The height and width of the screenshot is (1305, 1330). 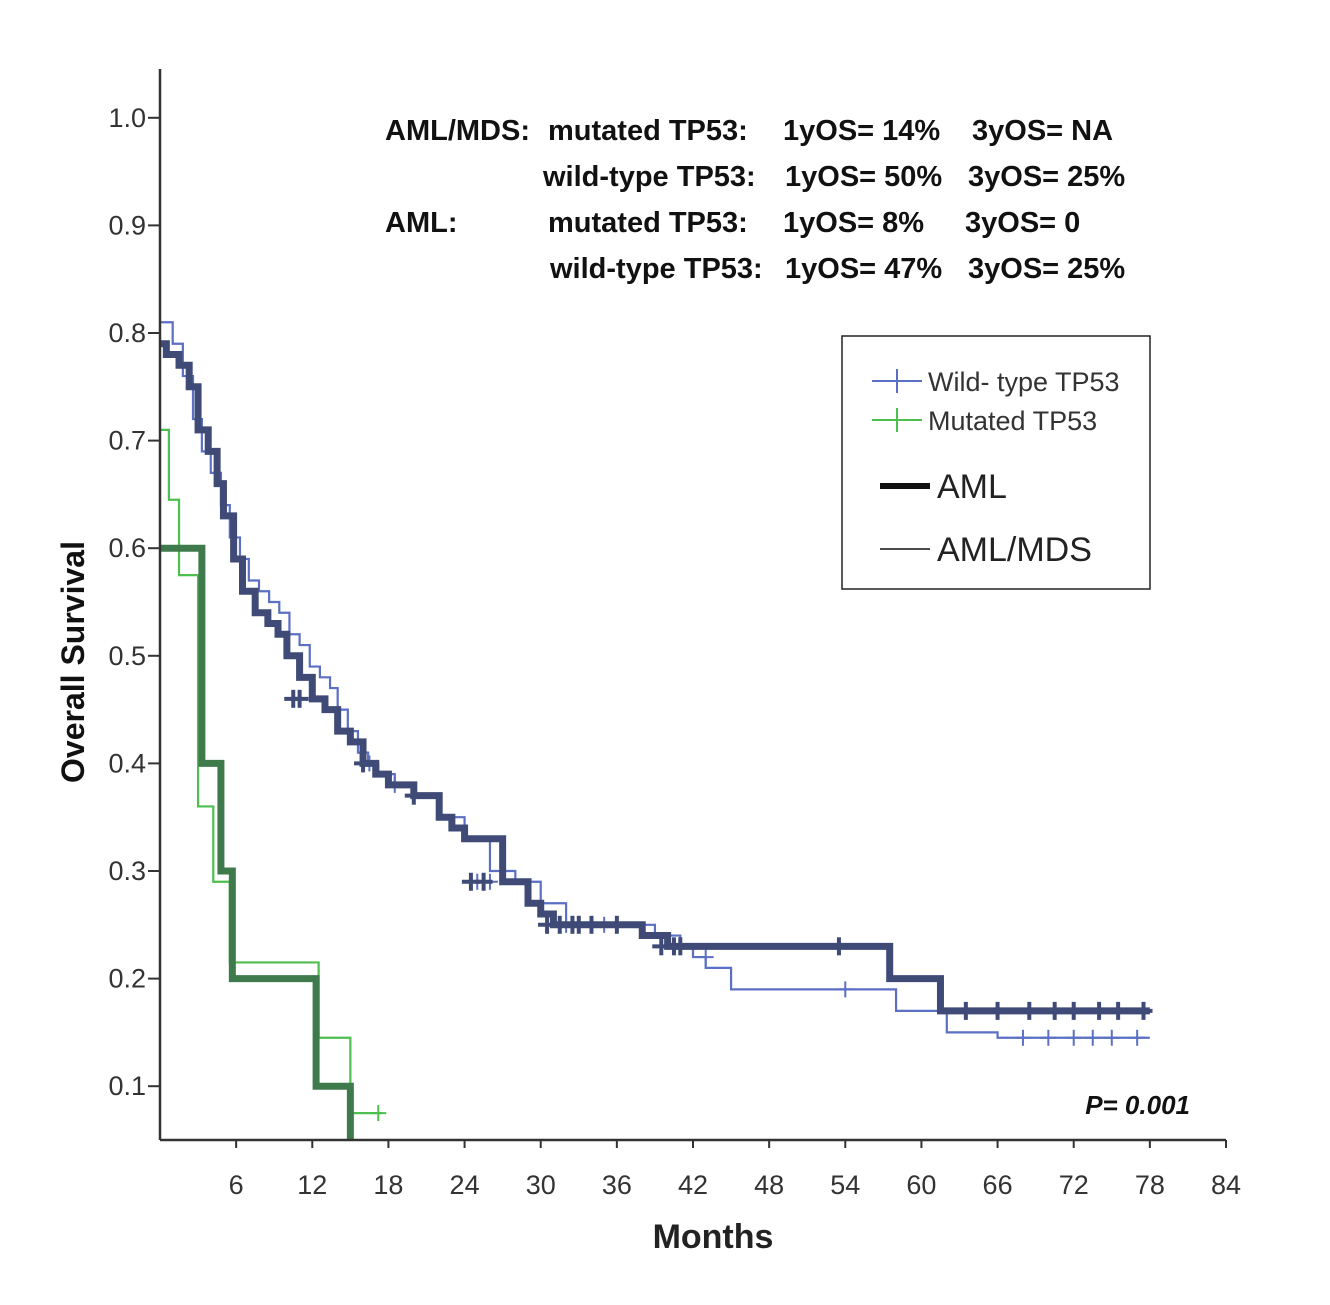 What do you see at coordinates (73, 662) in the screenshot?
I see `y-axis-title: Overall Survival` at bounding box center [73, 662].